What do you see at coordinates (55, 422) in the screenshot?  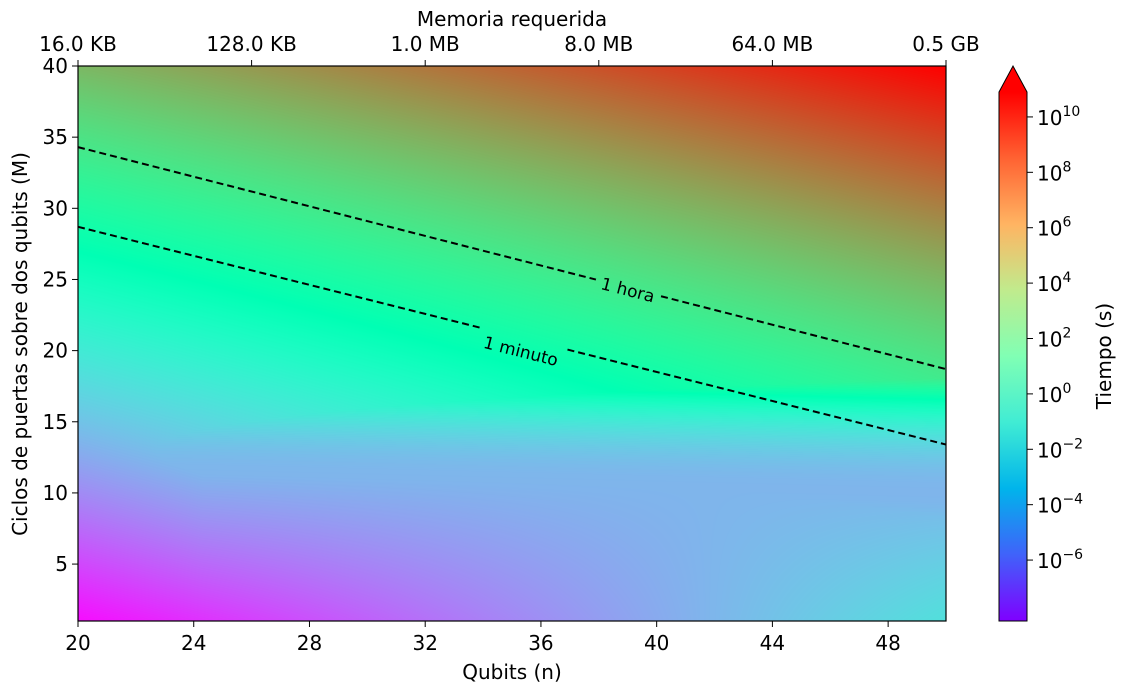 I see `y-tick-label: 15` at bounding box center [55, 422].